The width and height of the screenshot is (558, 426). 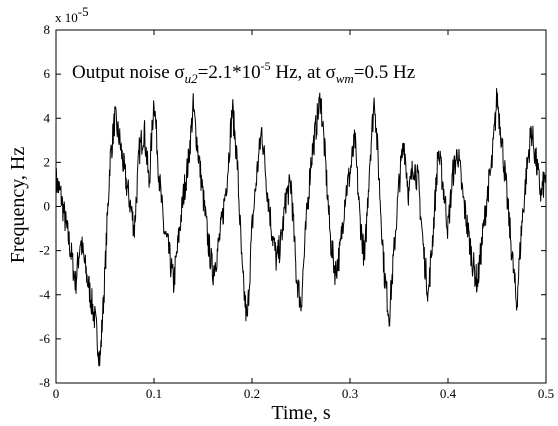 I want to click on annotation-sub1: u2, so click(x=192, y=78).